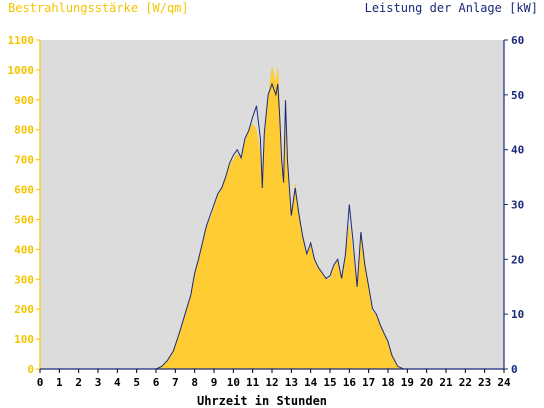 The image size is (544, 408). Describe the element at coordinates (484, 382) in the screenshot. I see `x-tick-label: 23` at that location.